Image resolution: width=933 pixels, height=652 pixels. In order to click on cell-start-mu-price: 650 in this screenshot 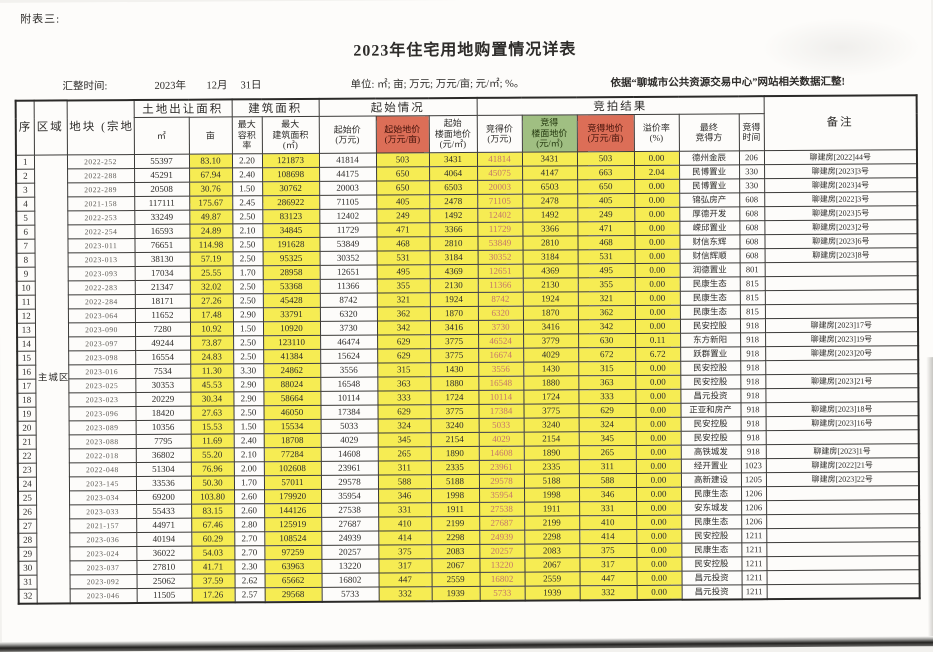, I will do `click(403, 174)`.